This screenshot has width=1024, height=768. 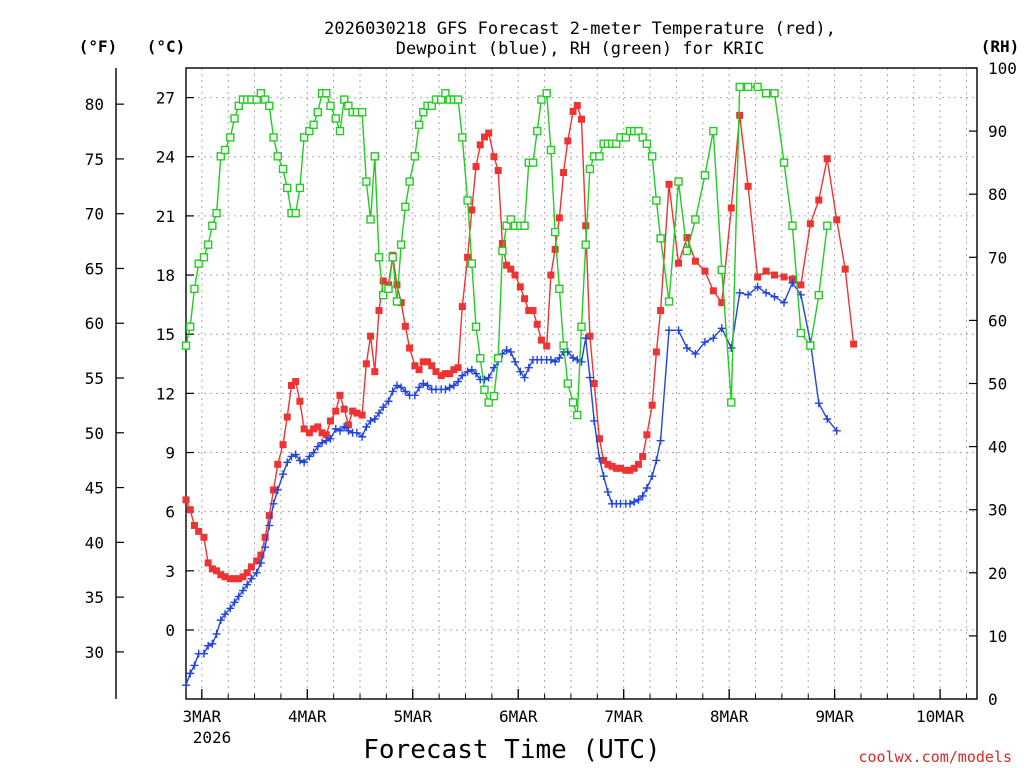 I want to click on fahrenheit-tick-label: 30, so click(x=94, y=652).